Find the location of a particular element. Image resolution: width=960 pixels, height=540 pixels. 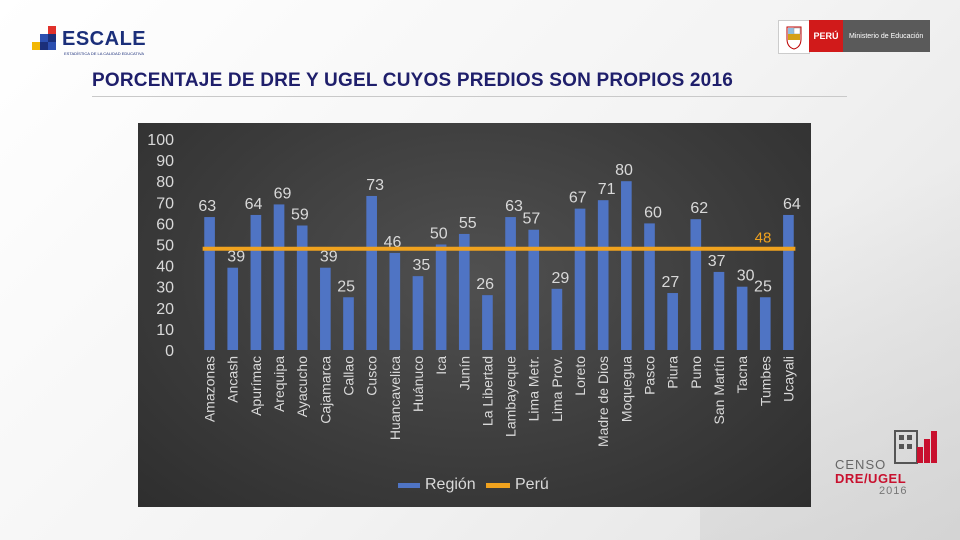

censo-logo: CENSO DRE/UGEL 2016 is located at coordinates (890, 465).